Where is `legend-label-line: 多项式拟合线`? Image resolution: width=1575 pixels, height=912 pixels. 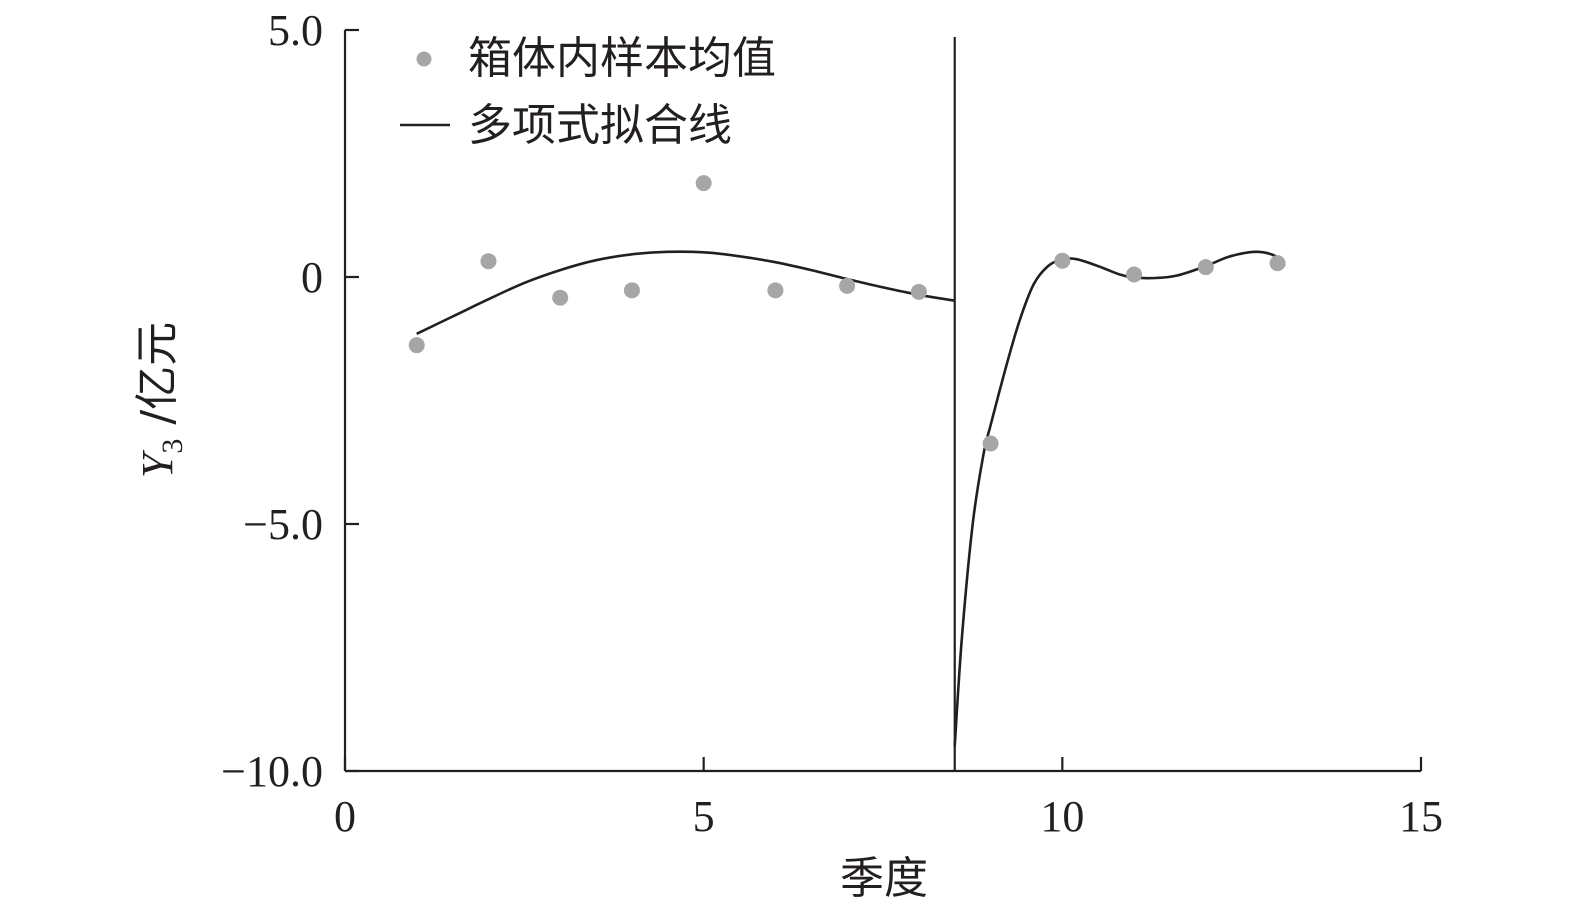 legend-label-line: 多项式拟合线 is located at coordinates (600, 125).